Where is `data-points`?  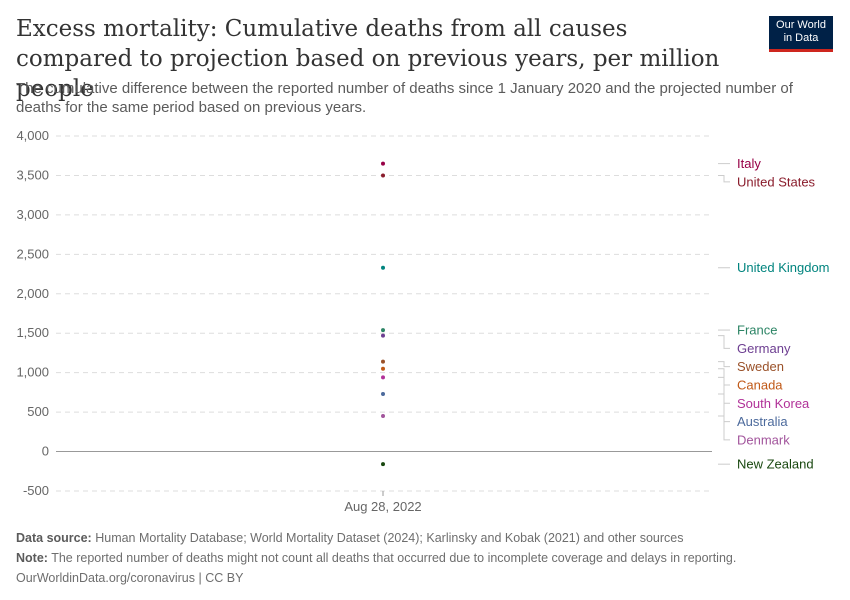
data-points is located at coordinates (383, 314).